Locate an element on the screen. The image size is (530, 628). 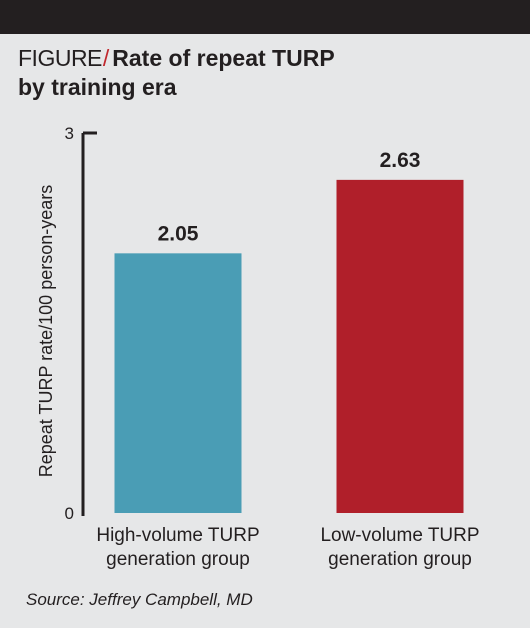
y-axis-label: Repeat TURP rate/100 person-years is located at coordinates (46, 331).